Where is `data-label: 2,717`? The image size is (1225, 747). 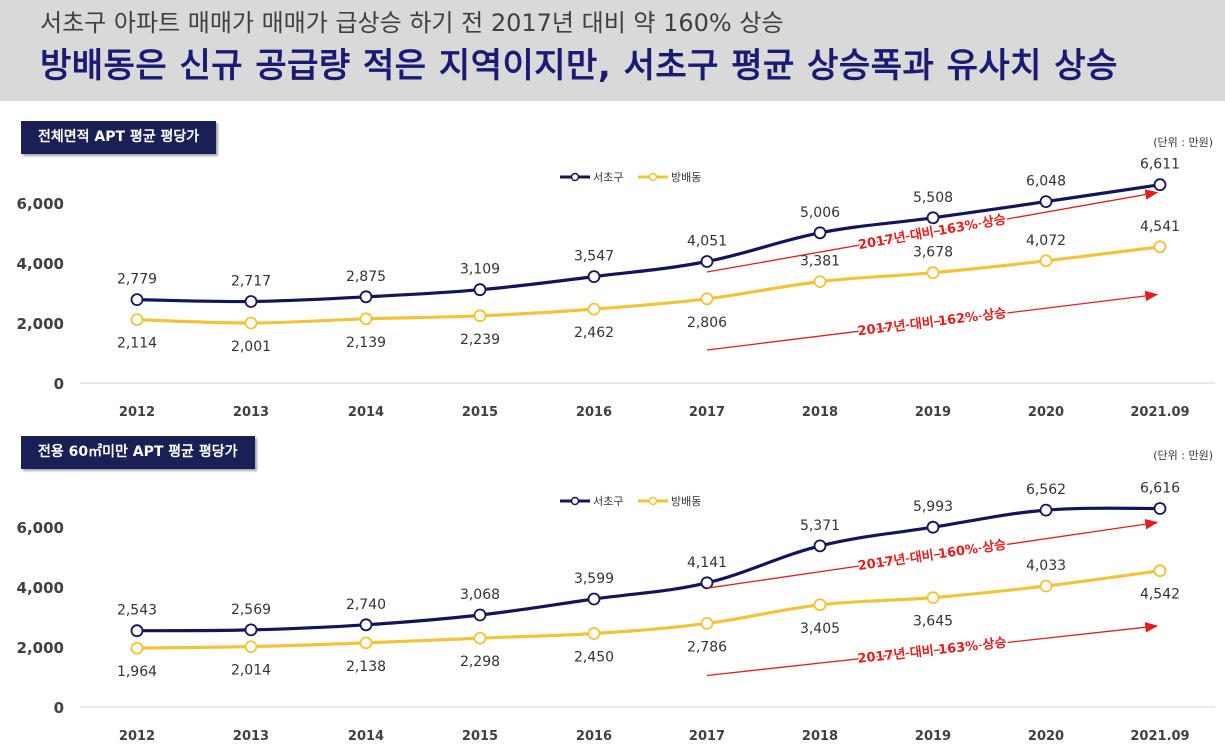
data-label: 2,717 is located at coordinates (251, 282).